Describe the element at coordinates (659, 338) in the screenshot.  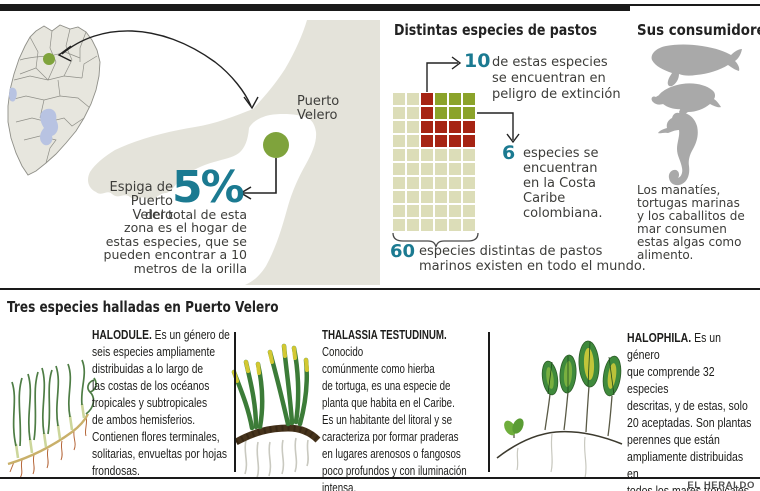
I see `species-name: HALOPHILA.` at that location.